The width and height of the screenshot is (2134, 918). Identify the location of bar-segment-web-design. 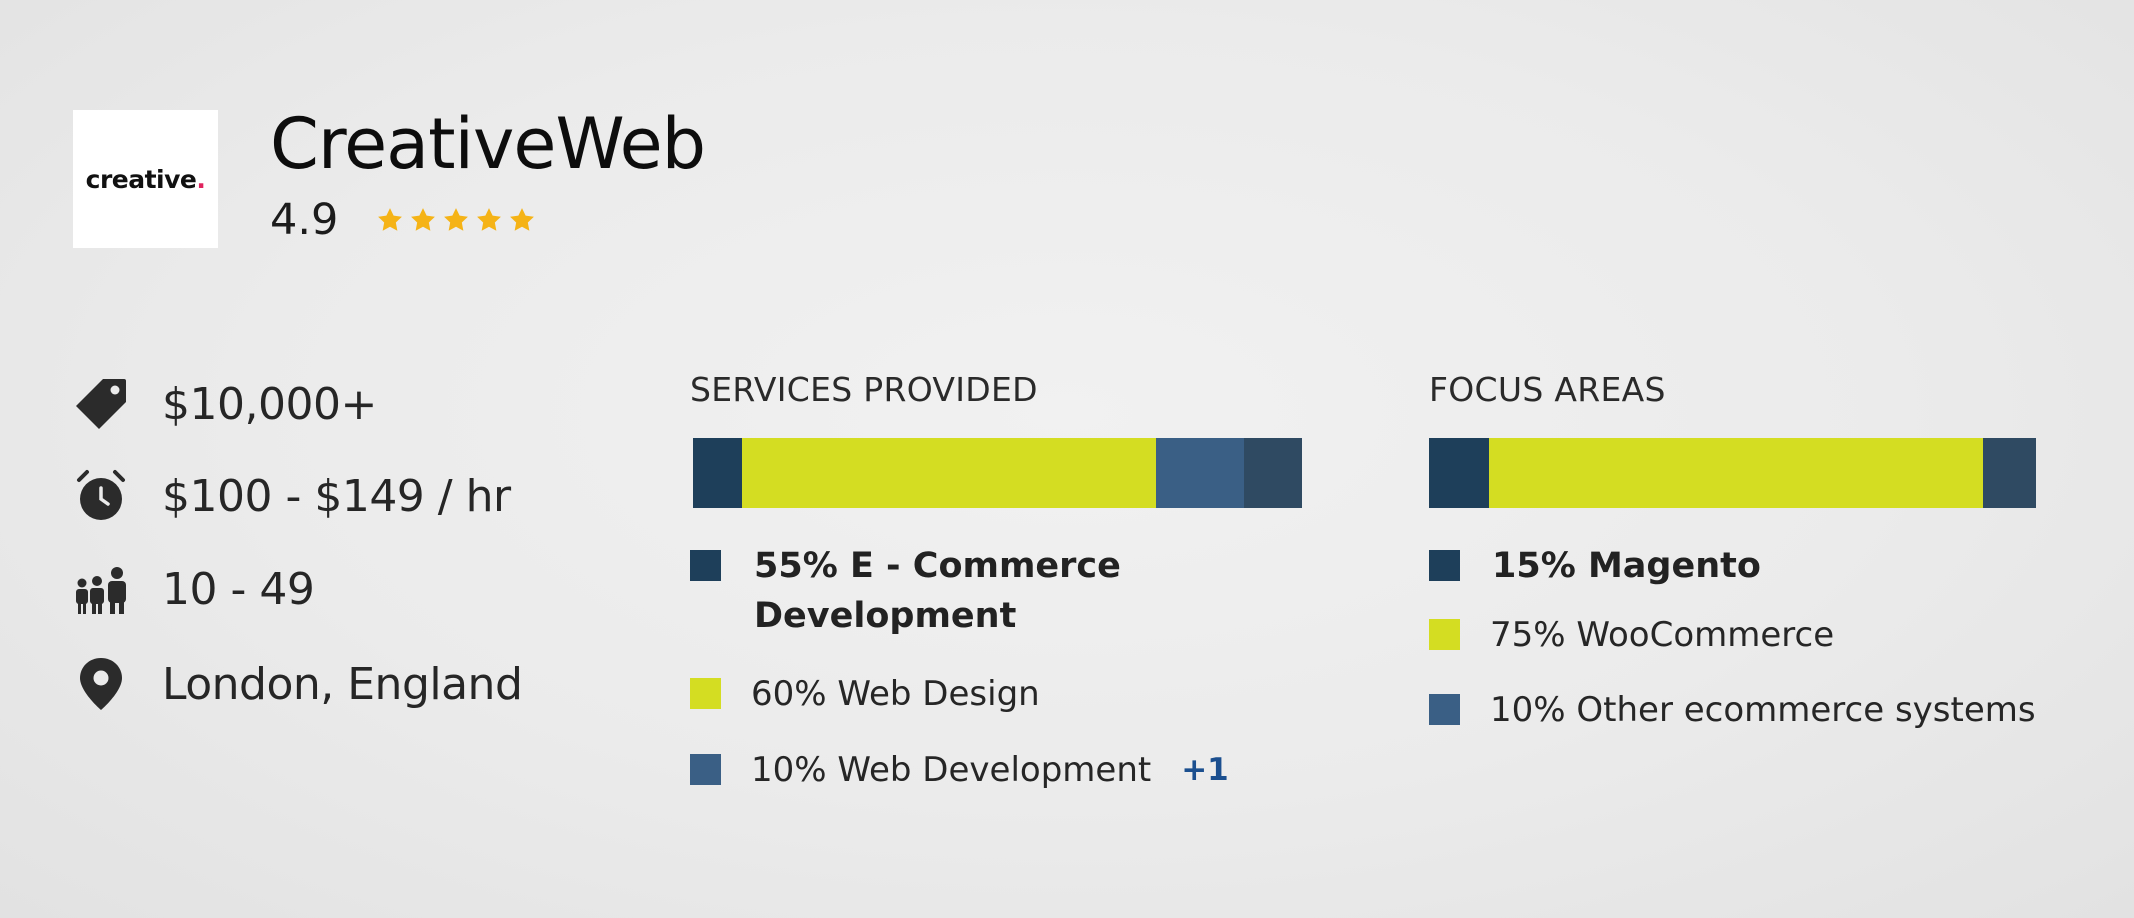
(949, 473).